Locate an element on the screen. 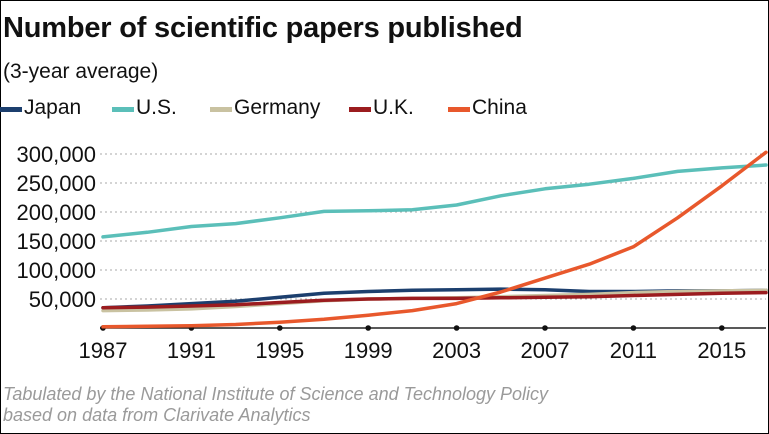 The image size is (769, 434). legend-label-japan: Japan is located at coordinates (53, 107).